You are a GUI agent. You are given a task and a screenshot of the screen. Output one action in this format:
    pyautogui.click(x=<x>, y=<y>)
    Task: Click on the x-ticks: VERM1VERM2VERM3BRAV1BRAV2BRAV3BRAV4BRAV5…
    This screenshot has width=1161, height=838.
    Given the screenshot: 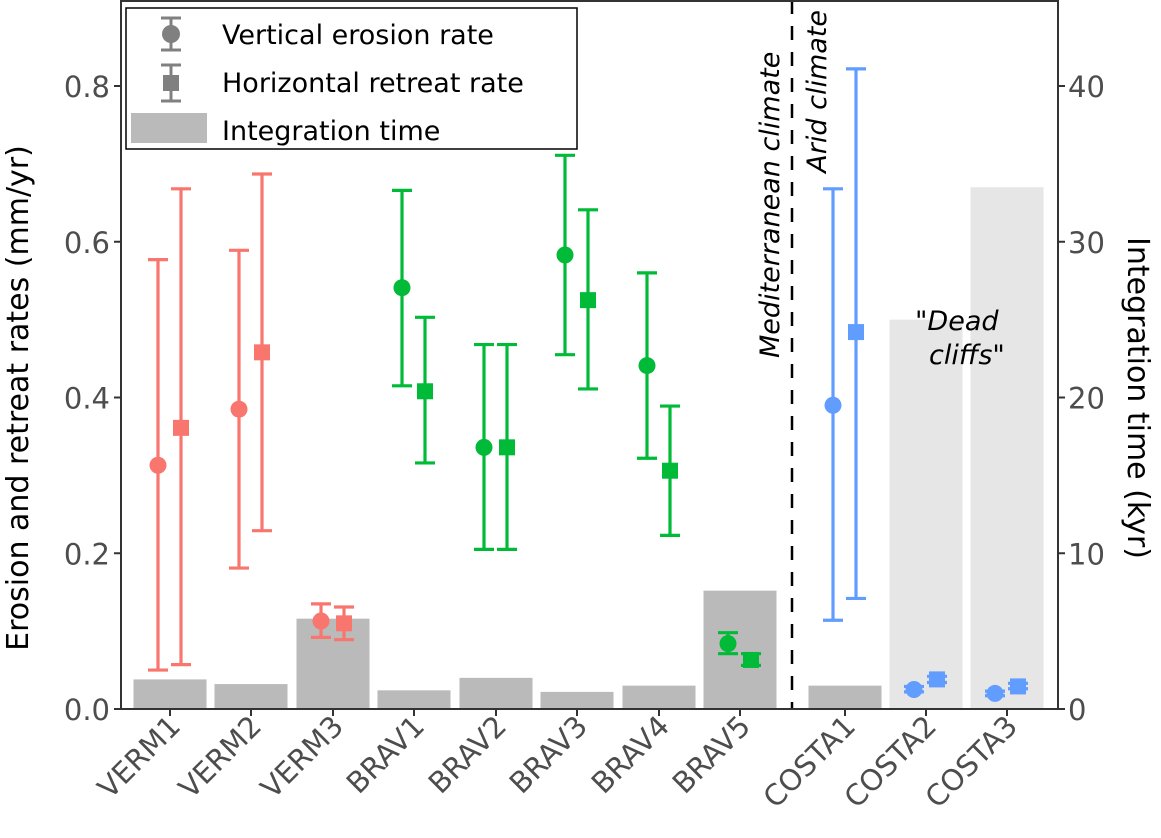 What is the action you would take?
    pyautogui.click(x=557, y=762)
    